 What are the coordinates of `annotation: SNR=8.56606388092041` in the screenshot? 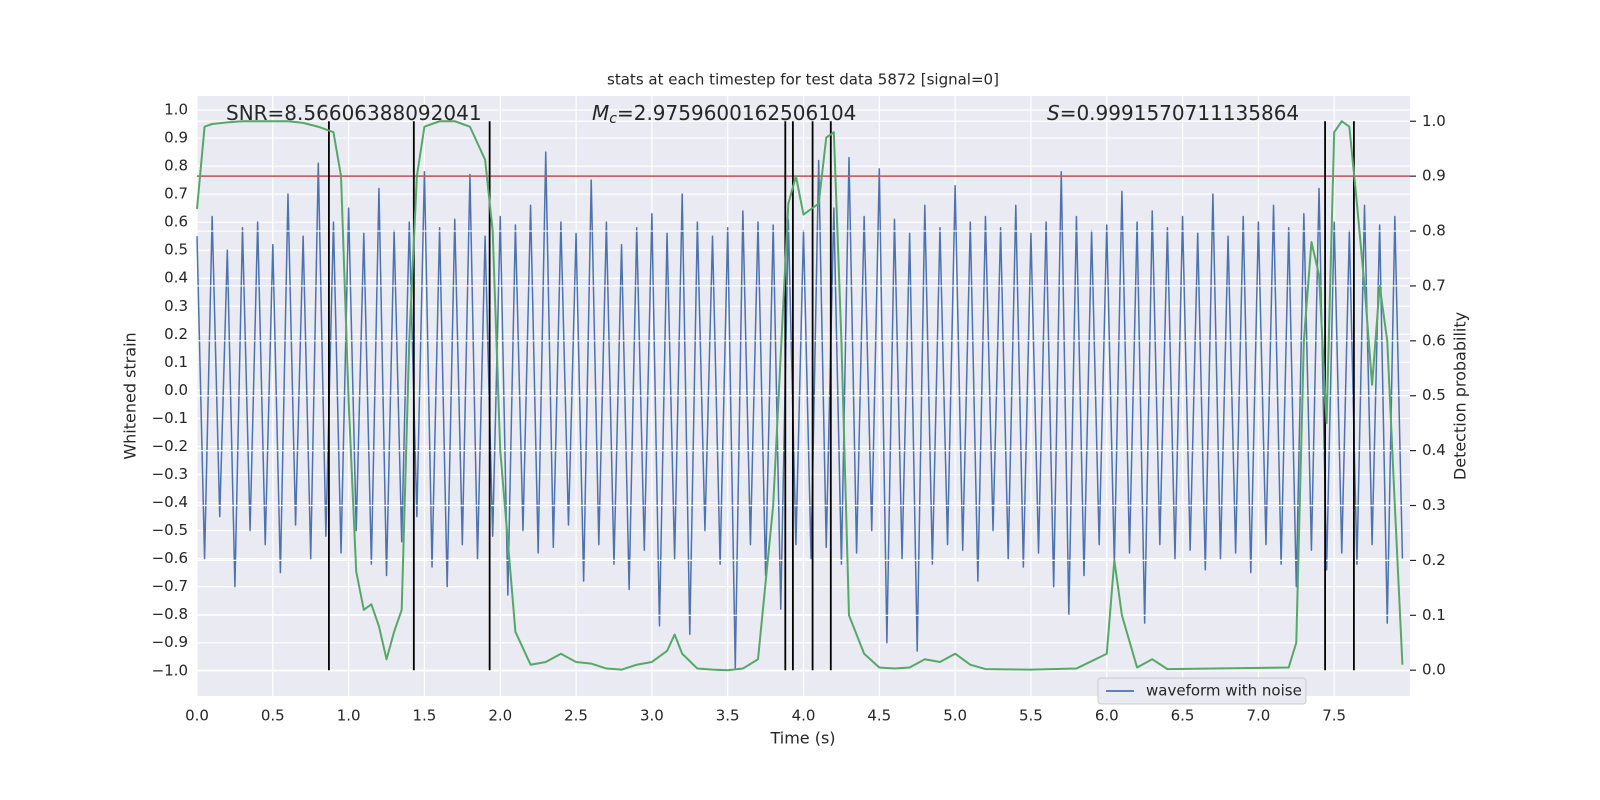 It's located at (354, 113).